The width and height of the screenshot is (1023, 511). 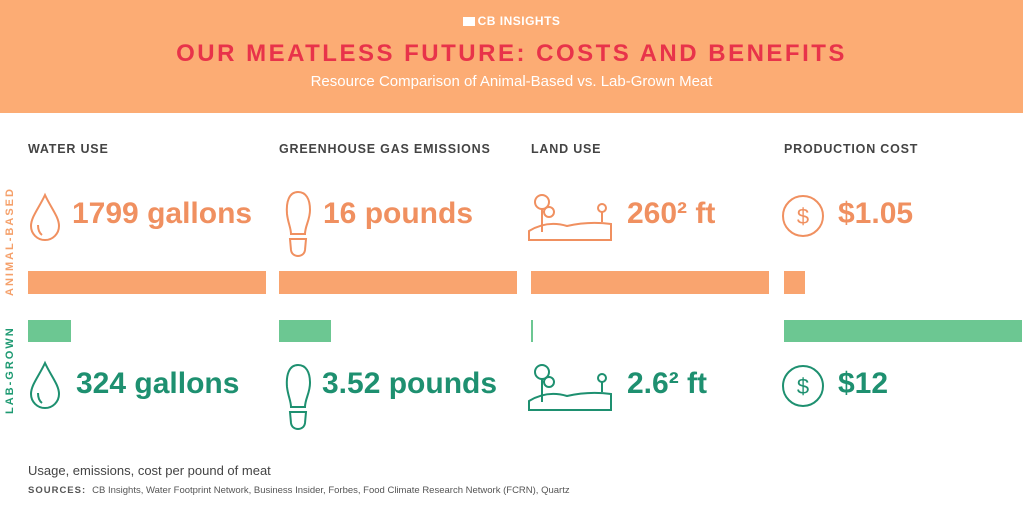 I want to click on bar-lab-water, so click(x=49, y=331).